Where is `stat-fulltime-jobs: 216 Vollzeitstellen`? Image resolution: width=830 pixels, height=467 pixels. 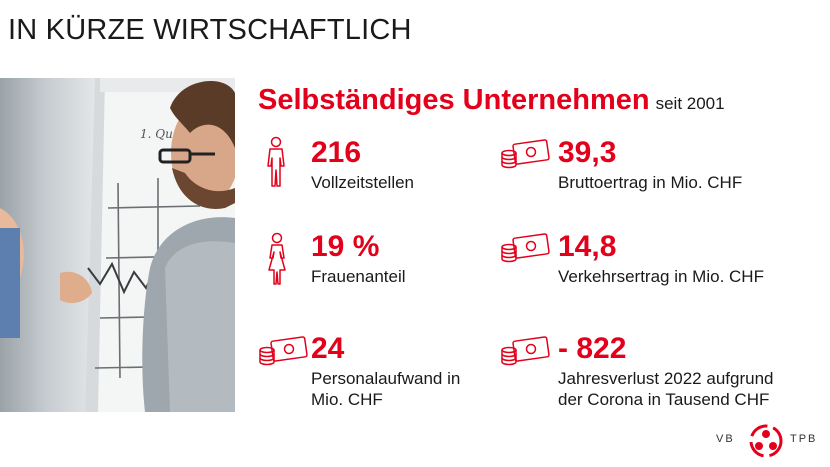
stat-fulltime-jobs: 216 Vollzeitstellen is located at coordinates (374, 166).